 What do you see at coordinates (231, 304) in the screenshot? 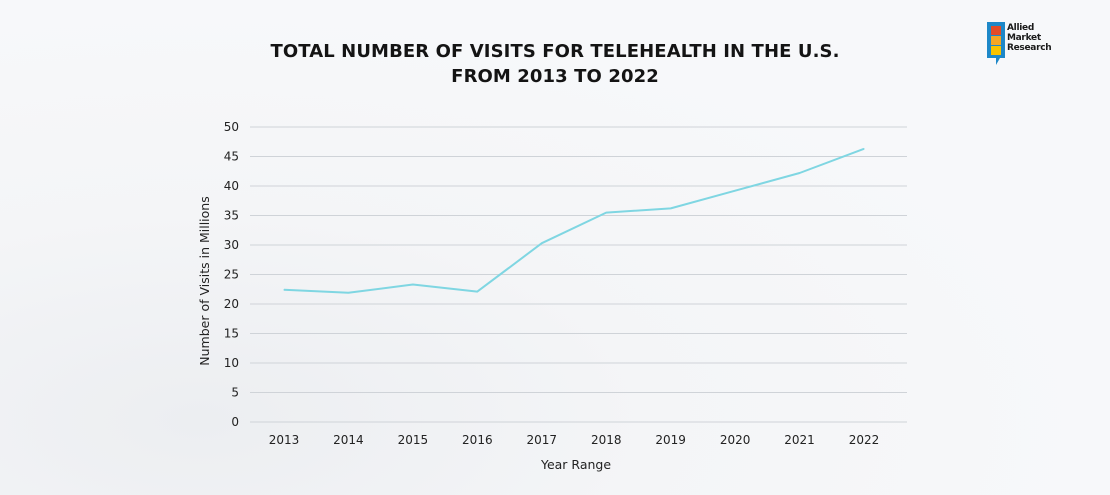
I see `y-tick-label: 20` at bounding box center [231, 304].